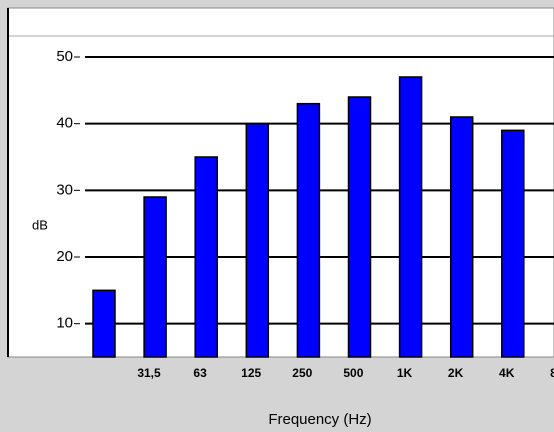  Describe the element at coordinates (40, 224) in the screenshot. I see `y-axis-title: dB` at that location.